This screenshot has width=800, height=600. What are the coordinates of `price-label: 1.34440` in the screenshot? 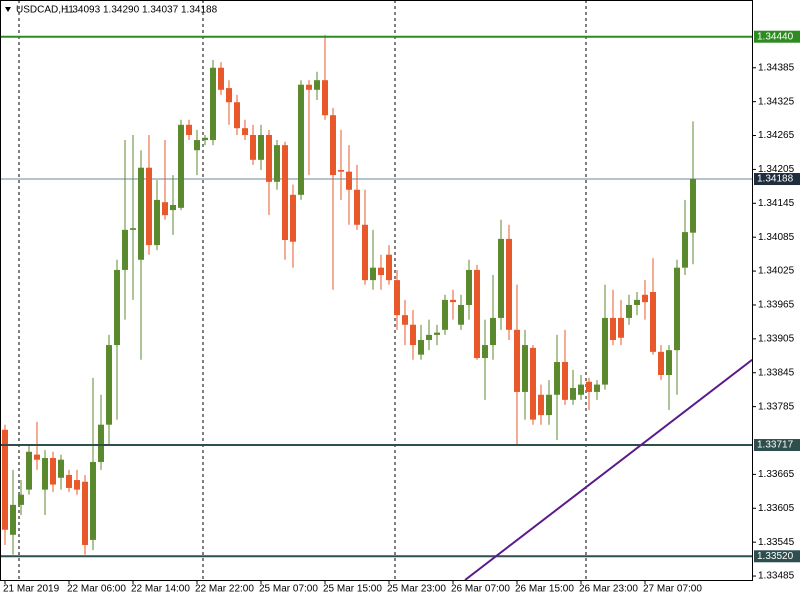 It's located at (775, 36).